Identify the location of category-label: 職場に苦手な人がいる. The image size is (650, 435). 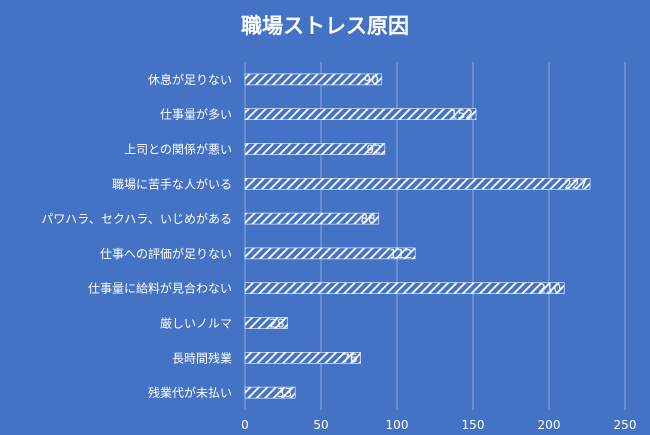
(172, 183).